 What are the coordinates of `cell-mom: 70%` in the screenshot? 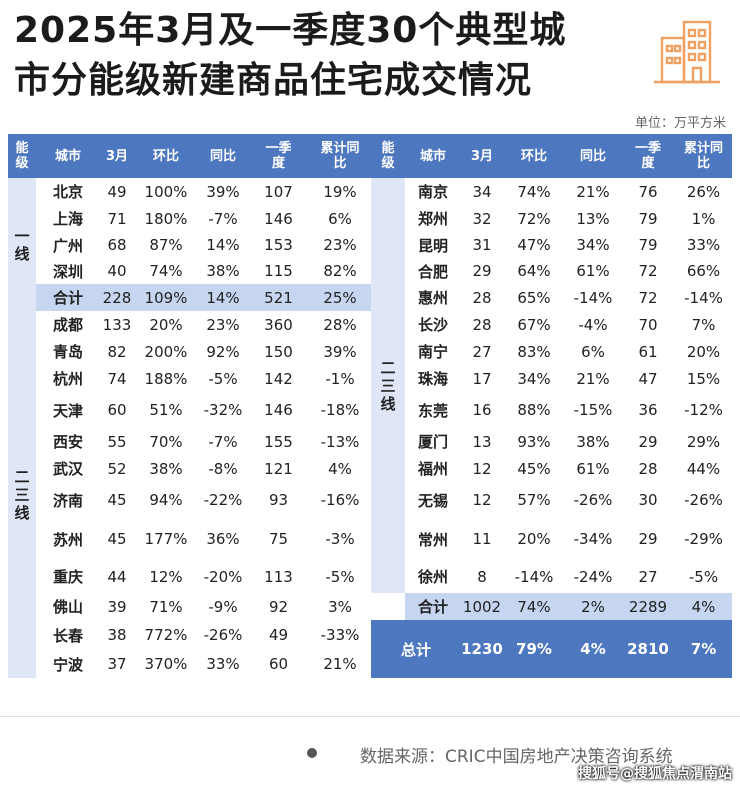 It's located at (166, 441).